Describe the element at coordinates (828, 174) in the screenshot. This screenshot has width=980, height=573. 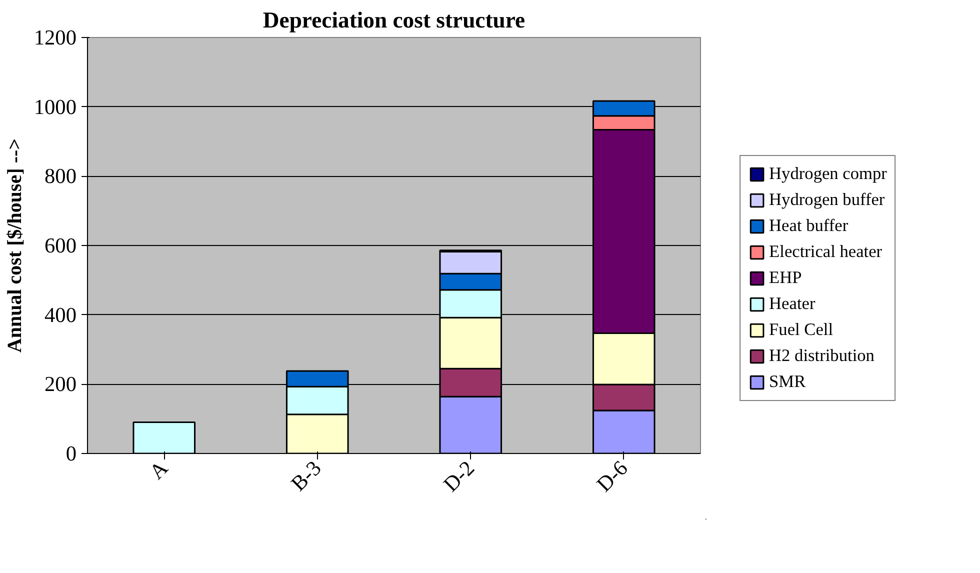
I see `legend-label: Hydrogen compr` at that location.